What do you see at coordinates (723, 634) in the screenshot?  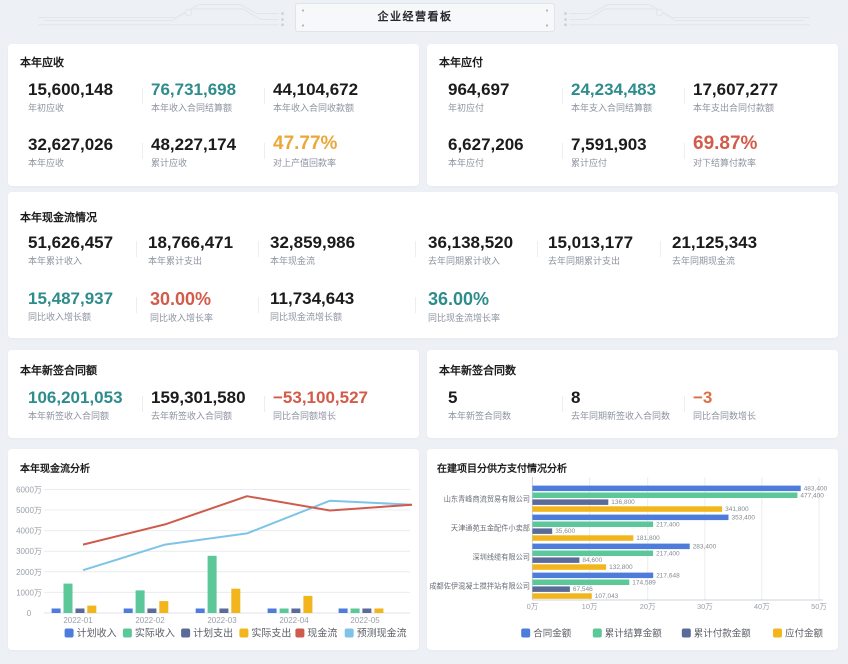 I see `svg-text: 累计付款金额` at bounding box center [723, 634].